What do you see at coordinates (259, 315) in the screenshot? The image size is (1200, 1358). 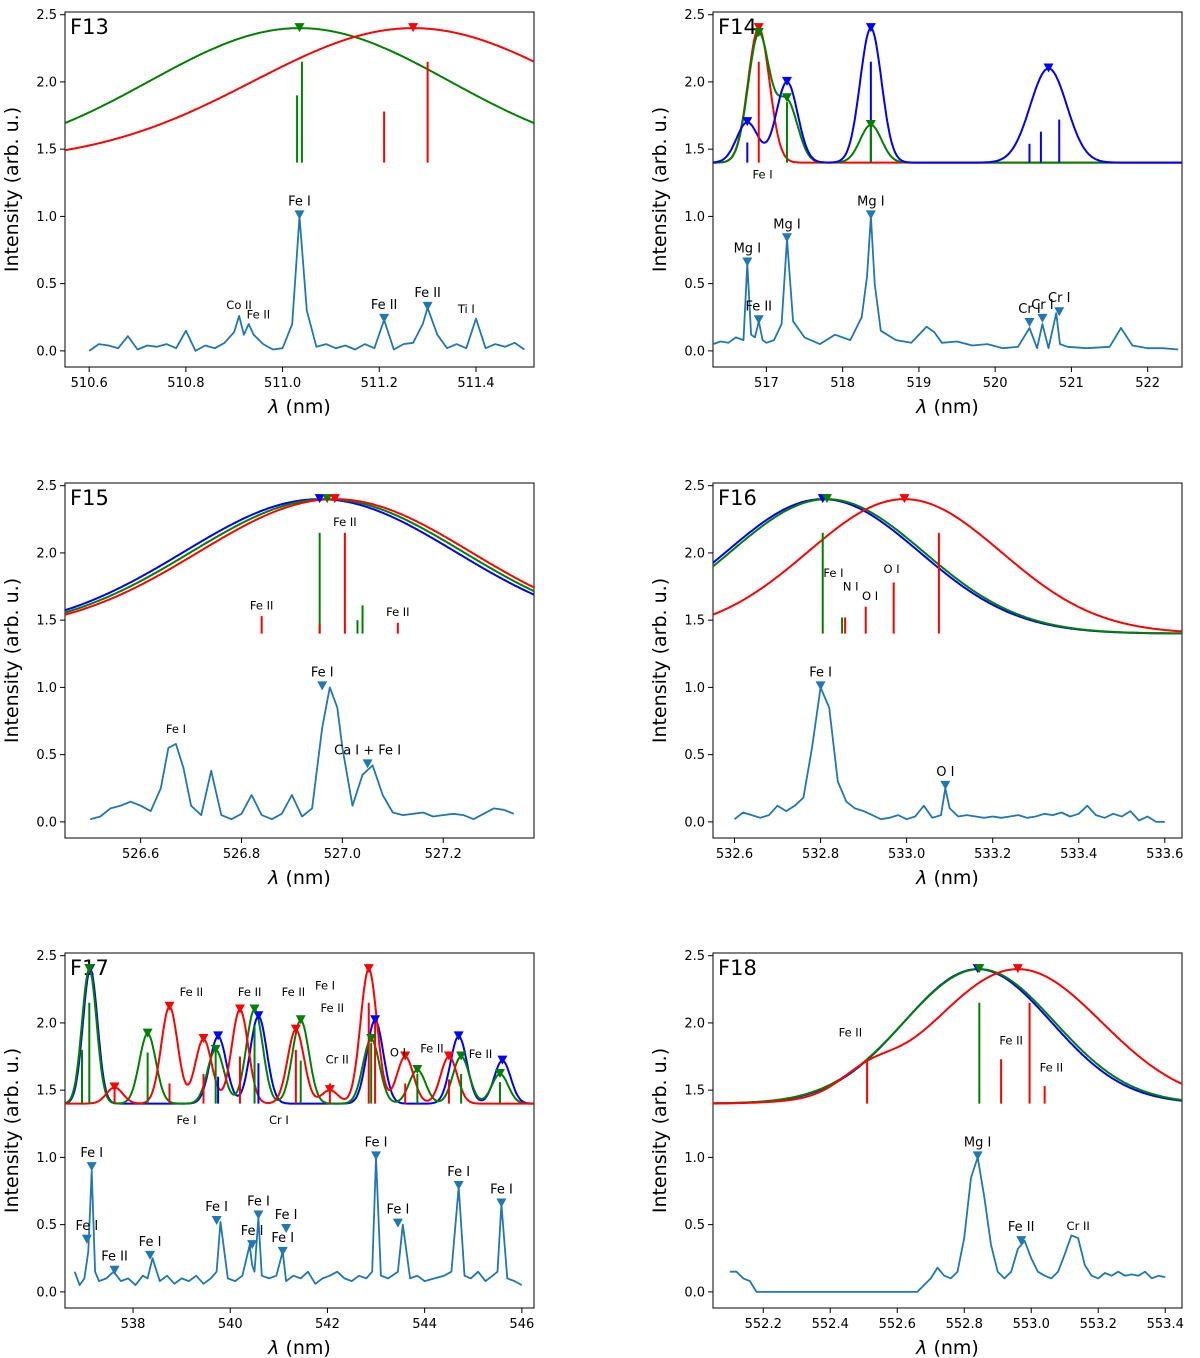 I see `line-annotation: Fe II` at bounding box center [259, 315].